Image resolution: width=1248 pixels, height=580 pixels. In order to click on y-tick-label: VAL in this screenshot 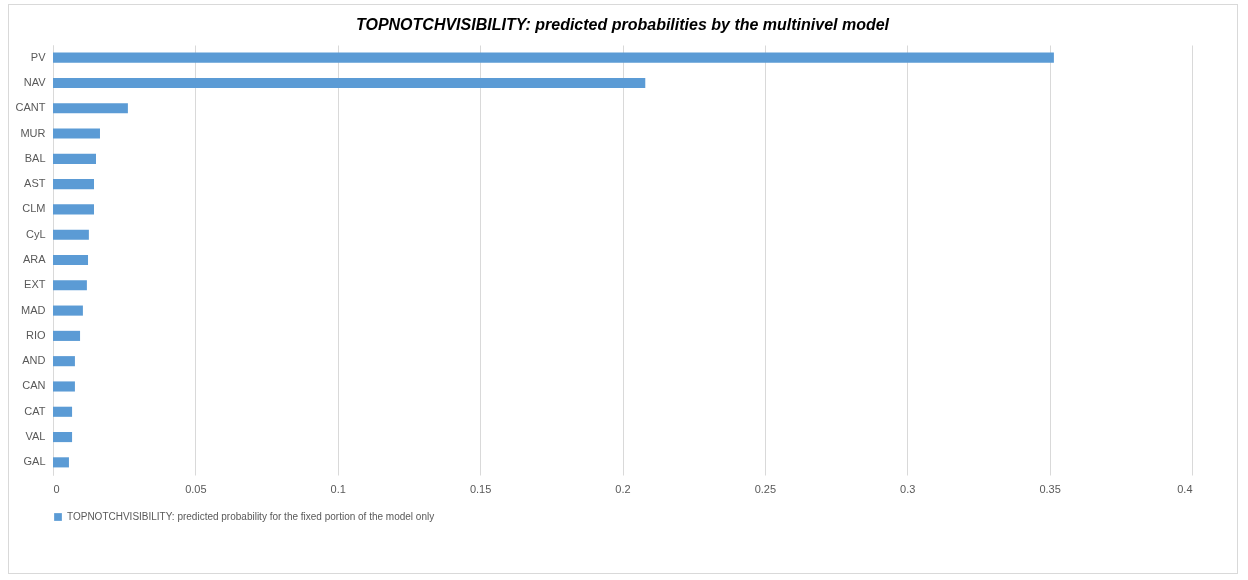, I will do `click(35, 436)`.